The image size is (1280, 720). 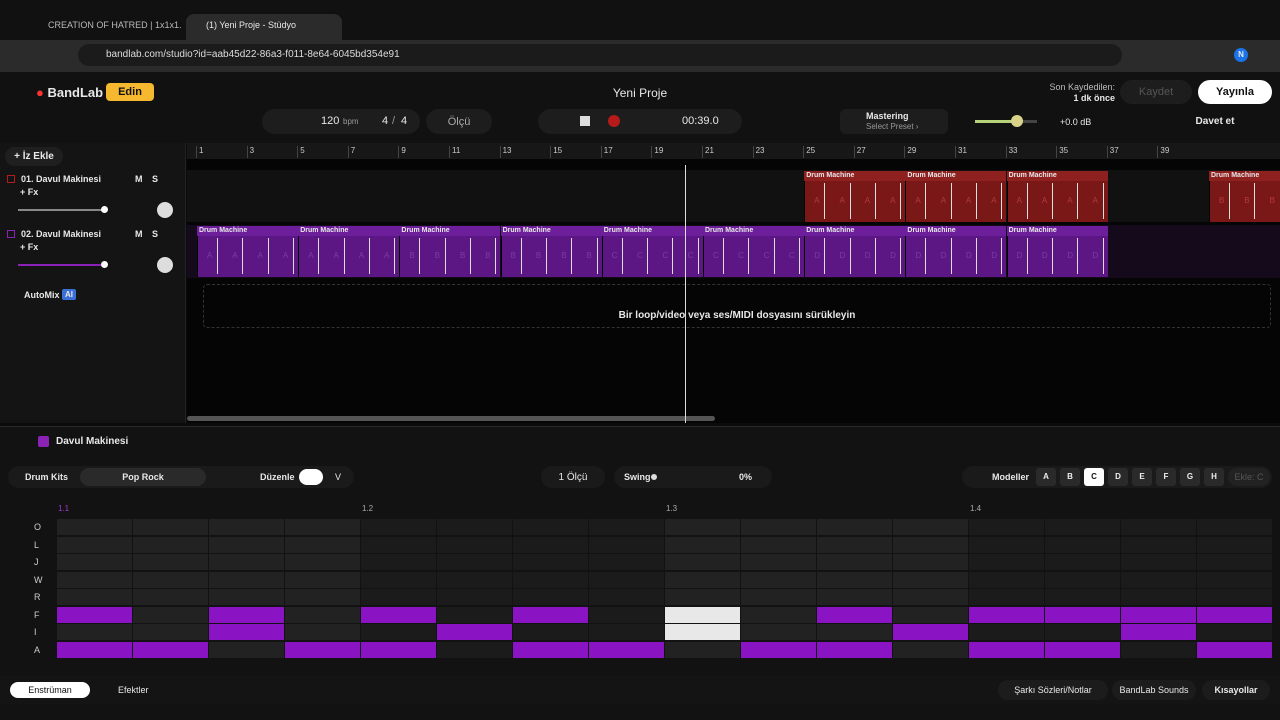 I want to click on pattern-button: H, so click(x=1214, y=477).